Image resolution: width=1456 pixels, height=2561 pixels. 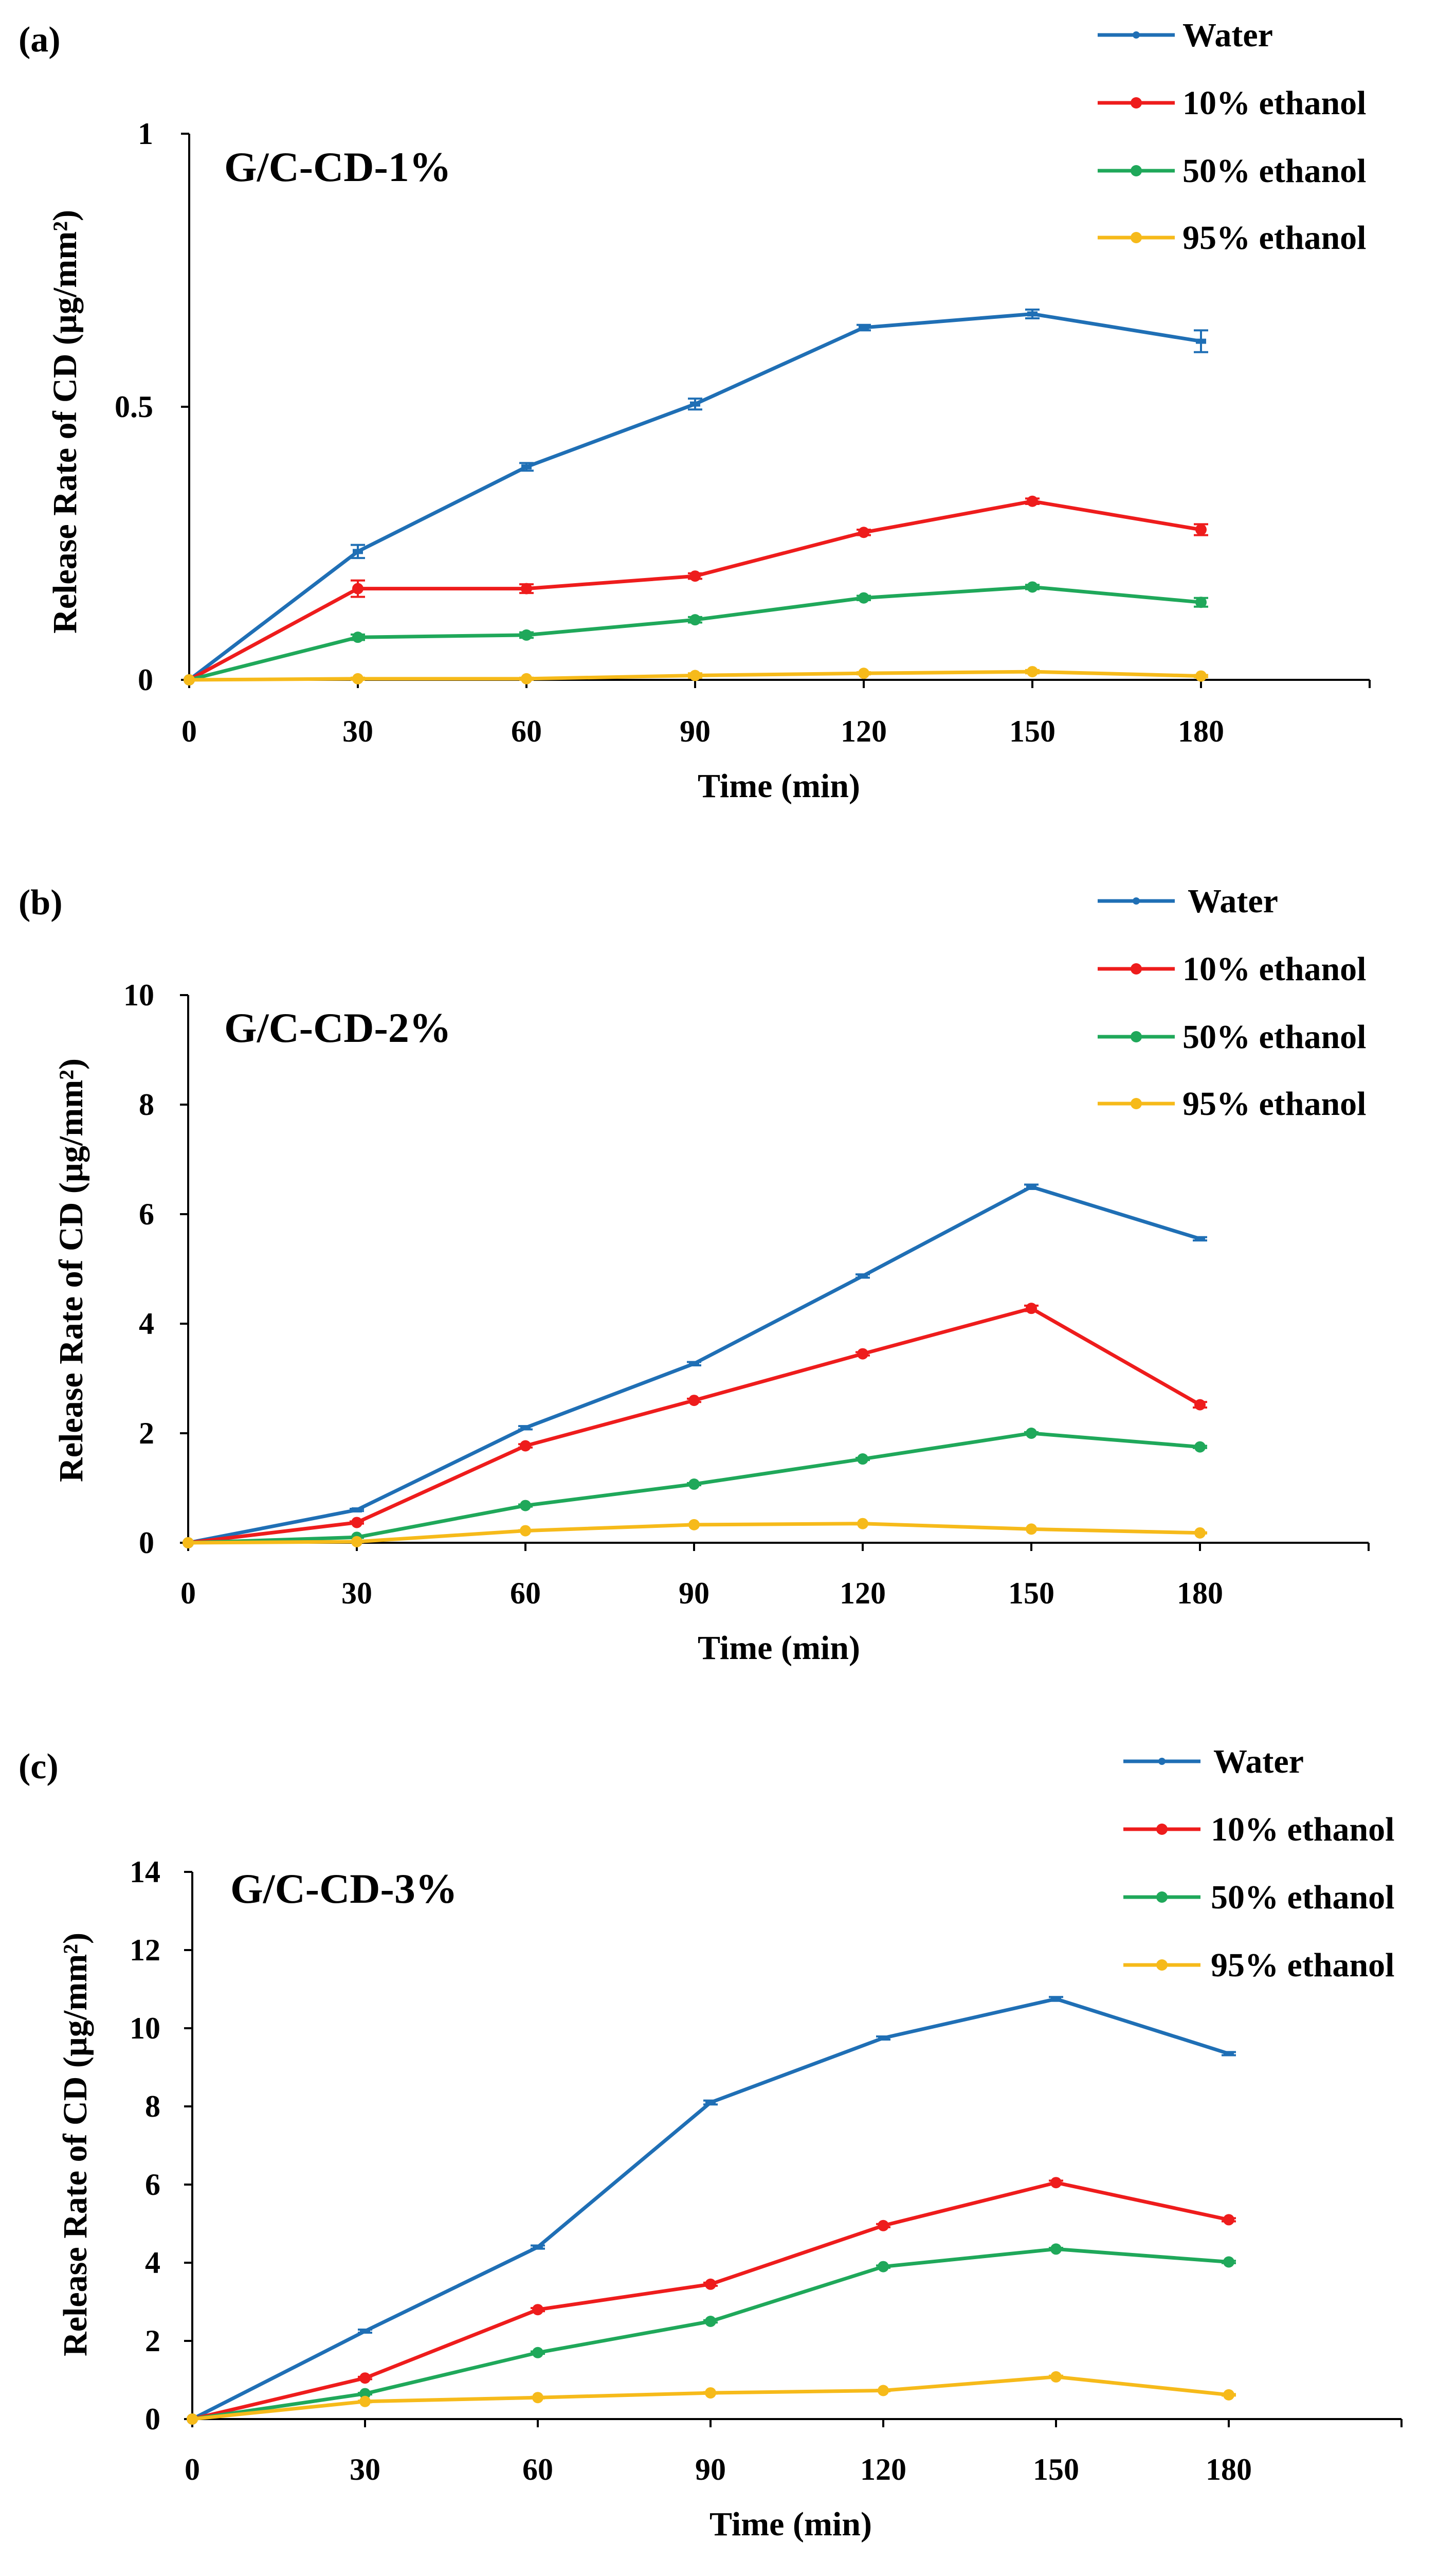 What do you see at coordinates (790, 2524) in the screenshot?
I see `x-axis-title-c: Time (min)` at bounding box center [790, 2524].